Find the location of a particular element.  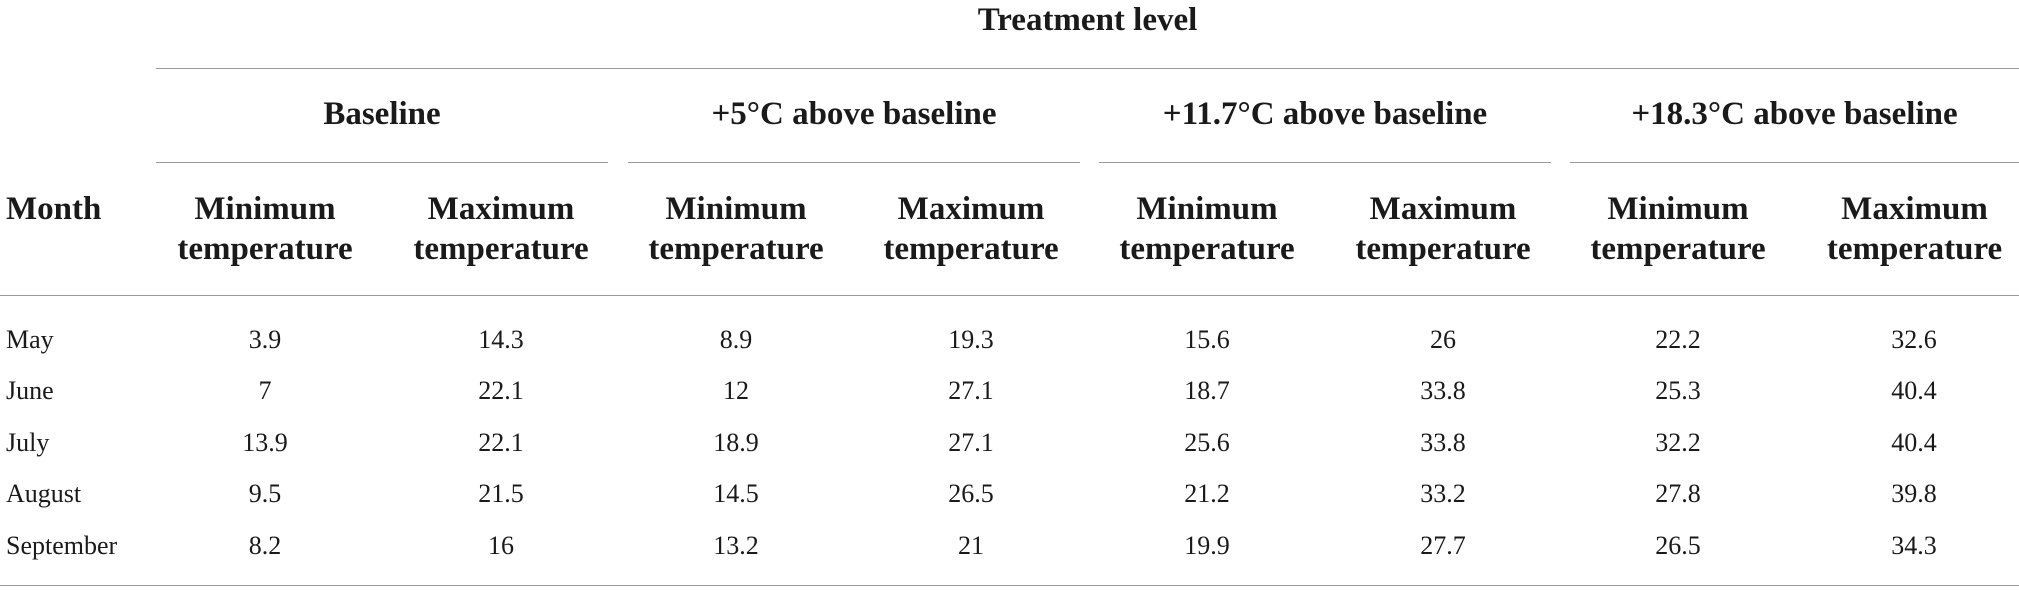

cell-value: 25.6 is located at coordinates (1207, 442).